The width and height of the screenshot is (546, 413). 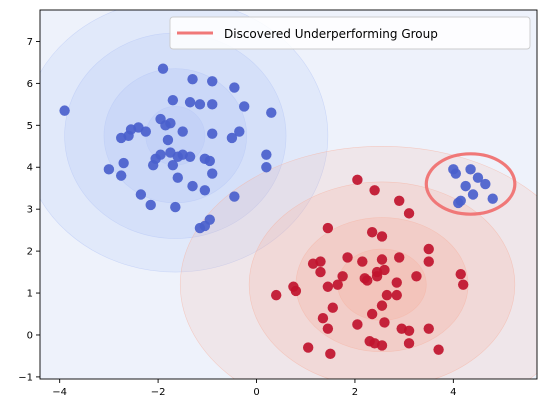 What do you see at coordinates (30, 84) in the screenshot?
I see `y-tick-label-7: 6` at bounding box center [30, 84].